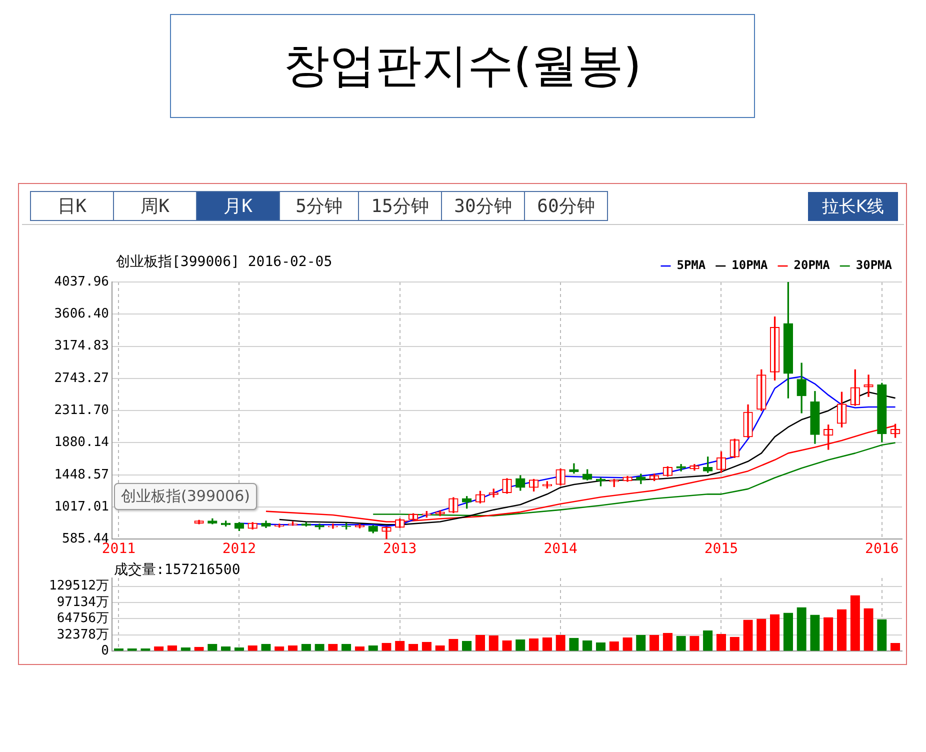  Describe the element at coordinates (561, 549) in the screenshot. I see `x-tick-label: 2014` at that location.